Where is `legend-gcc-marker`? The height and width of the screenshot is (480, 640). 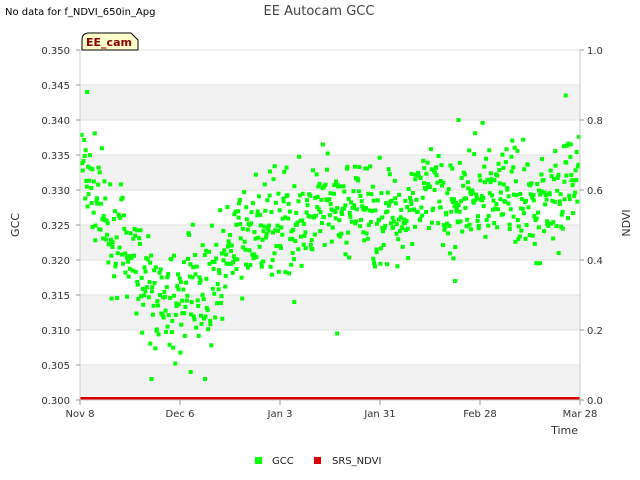
legend-gcc-marker is located at coordinates (258, 460).